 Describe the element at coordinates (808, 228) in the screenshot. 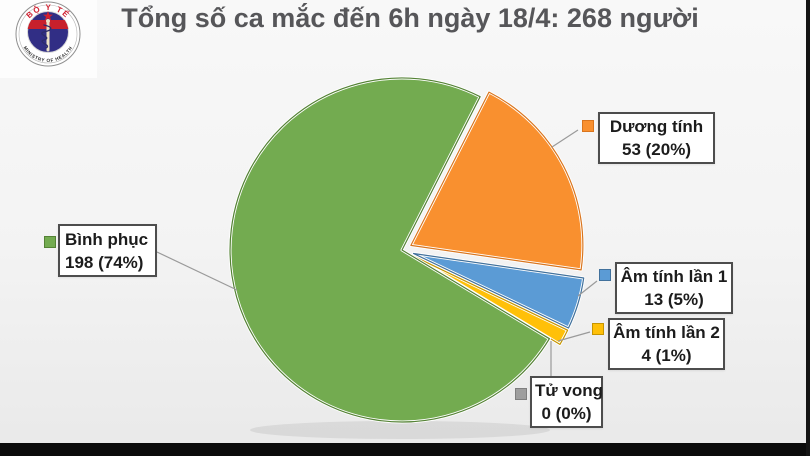

I see `letterbox-right-bar` at that location.